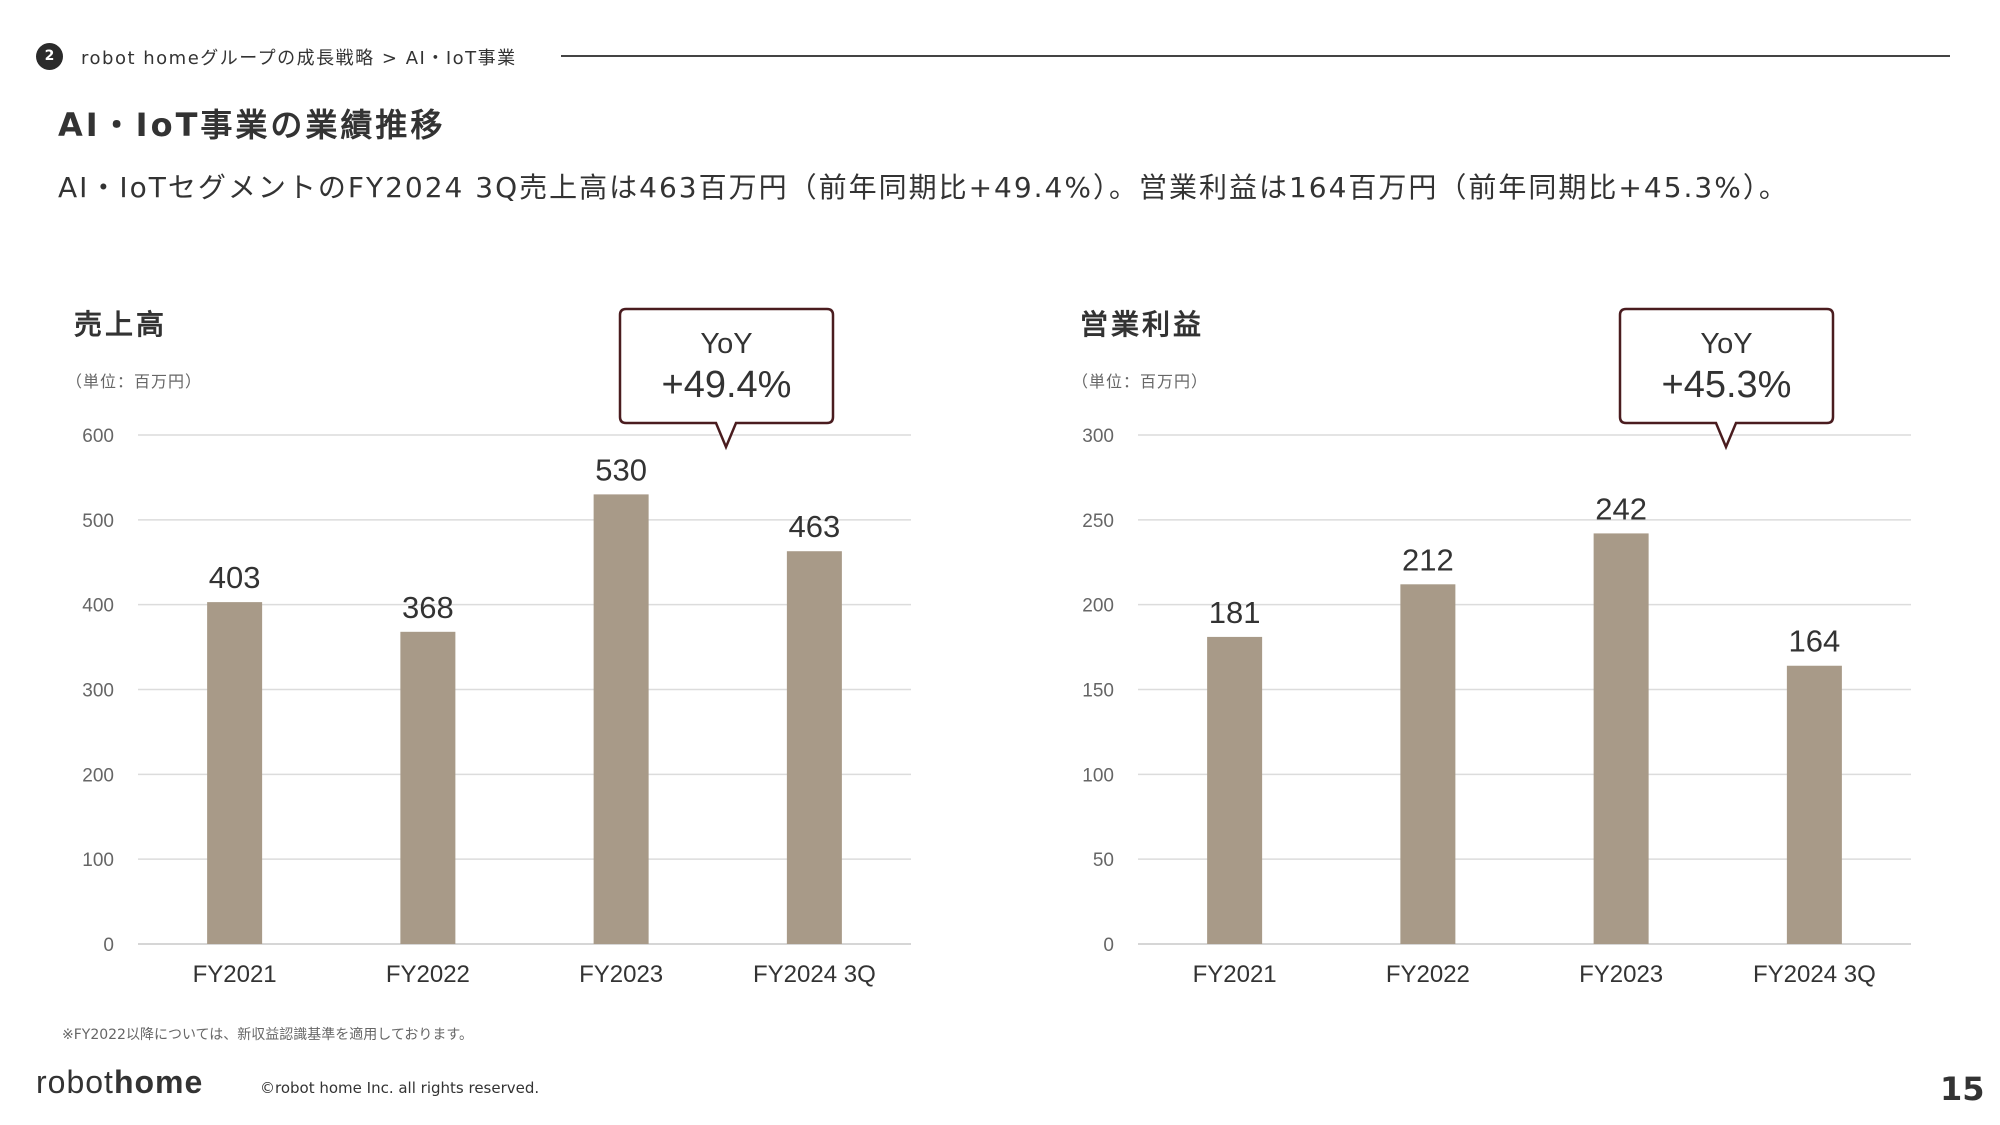 The image size is (2000, 1125). I want to click on y-tick-label: 500, so click(98, 521).